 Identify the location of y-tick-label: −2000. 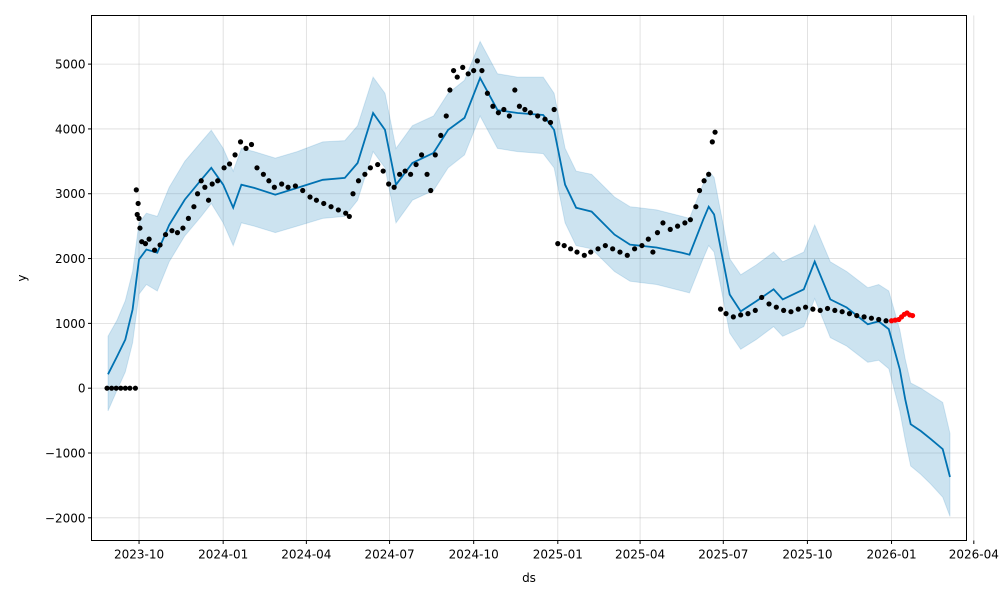
(65, 518).